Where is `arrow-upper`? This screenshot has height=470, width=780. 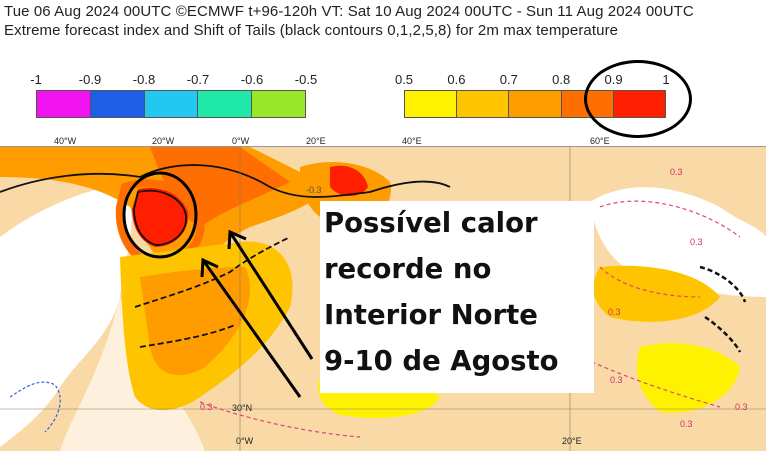
arrow-upper is located at coordinates (270, 294).